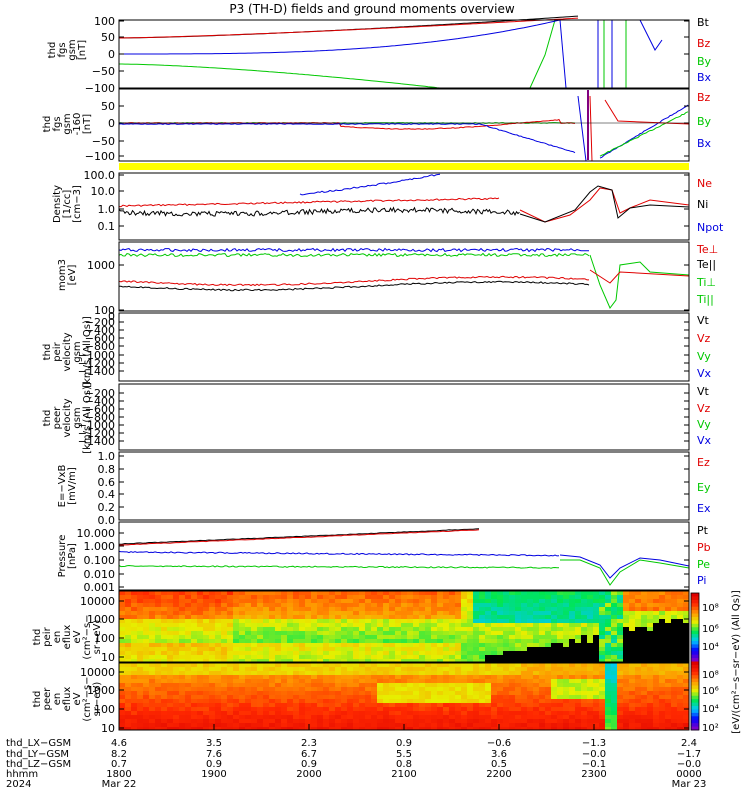  What do you see at coordinates (542, 54) in the screenshot?
I see `trace-by-spike` at bounding box center [542, 54].